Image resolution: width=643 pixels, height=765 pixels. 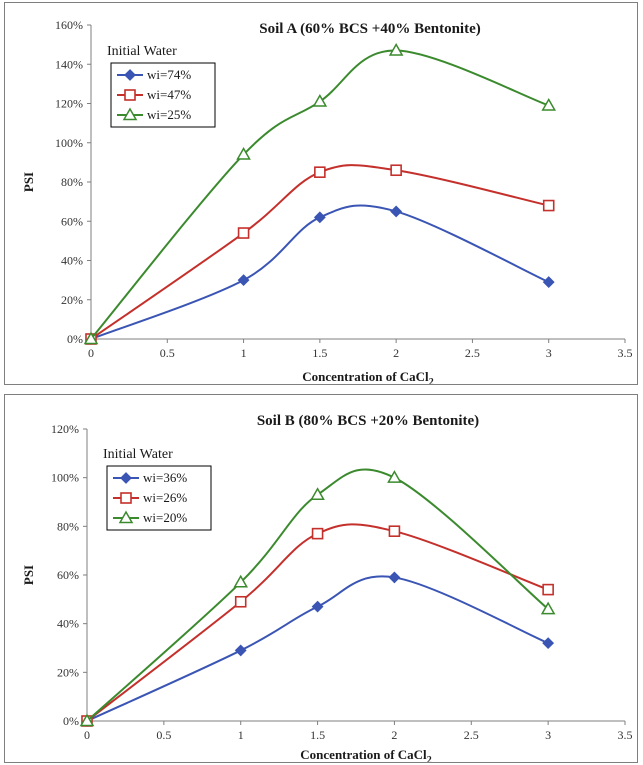 What do you see at coordinates (169, 74) in the screenshot?
I see `legend-label: wi=74%` at bounding box center [169, 74].